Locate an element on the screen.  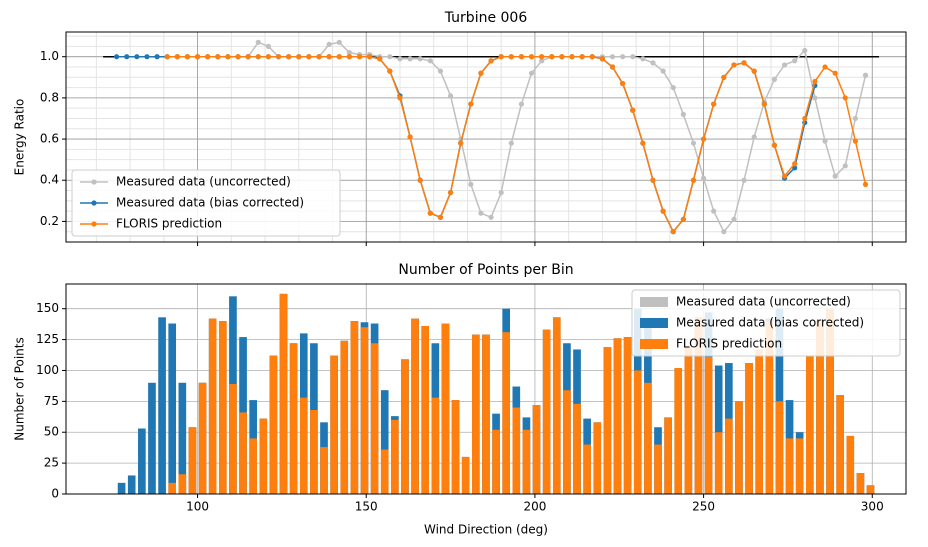
legend-box is located at coordinates (206, 203).